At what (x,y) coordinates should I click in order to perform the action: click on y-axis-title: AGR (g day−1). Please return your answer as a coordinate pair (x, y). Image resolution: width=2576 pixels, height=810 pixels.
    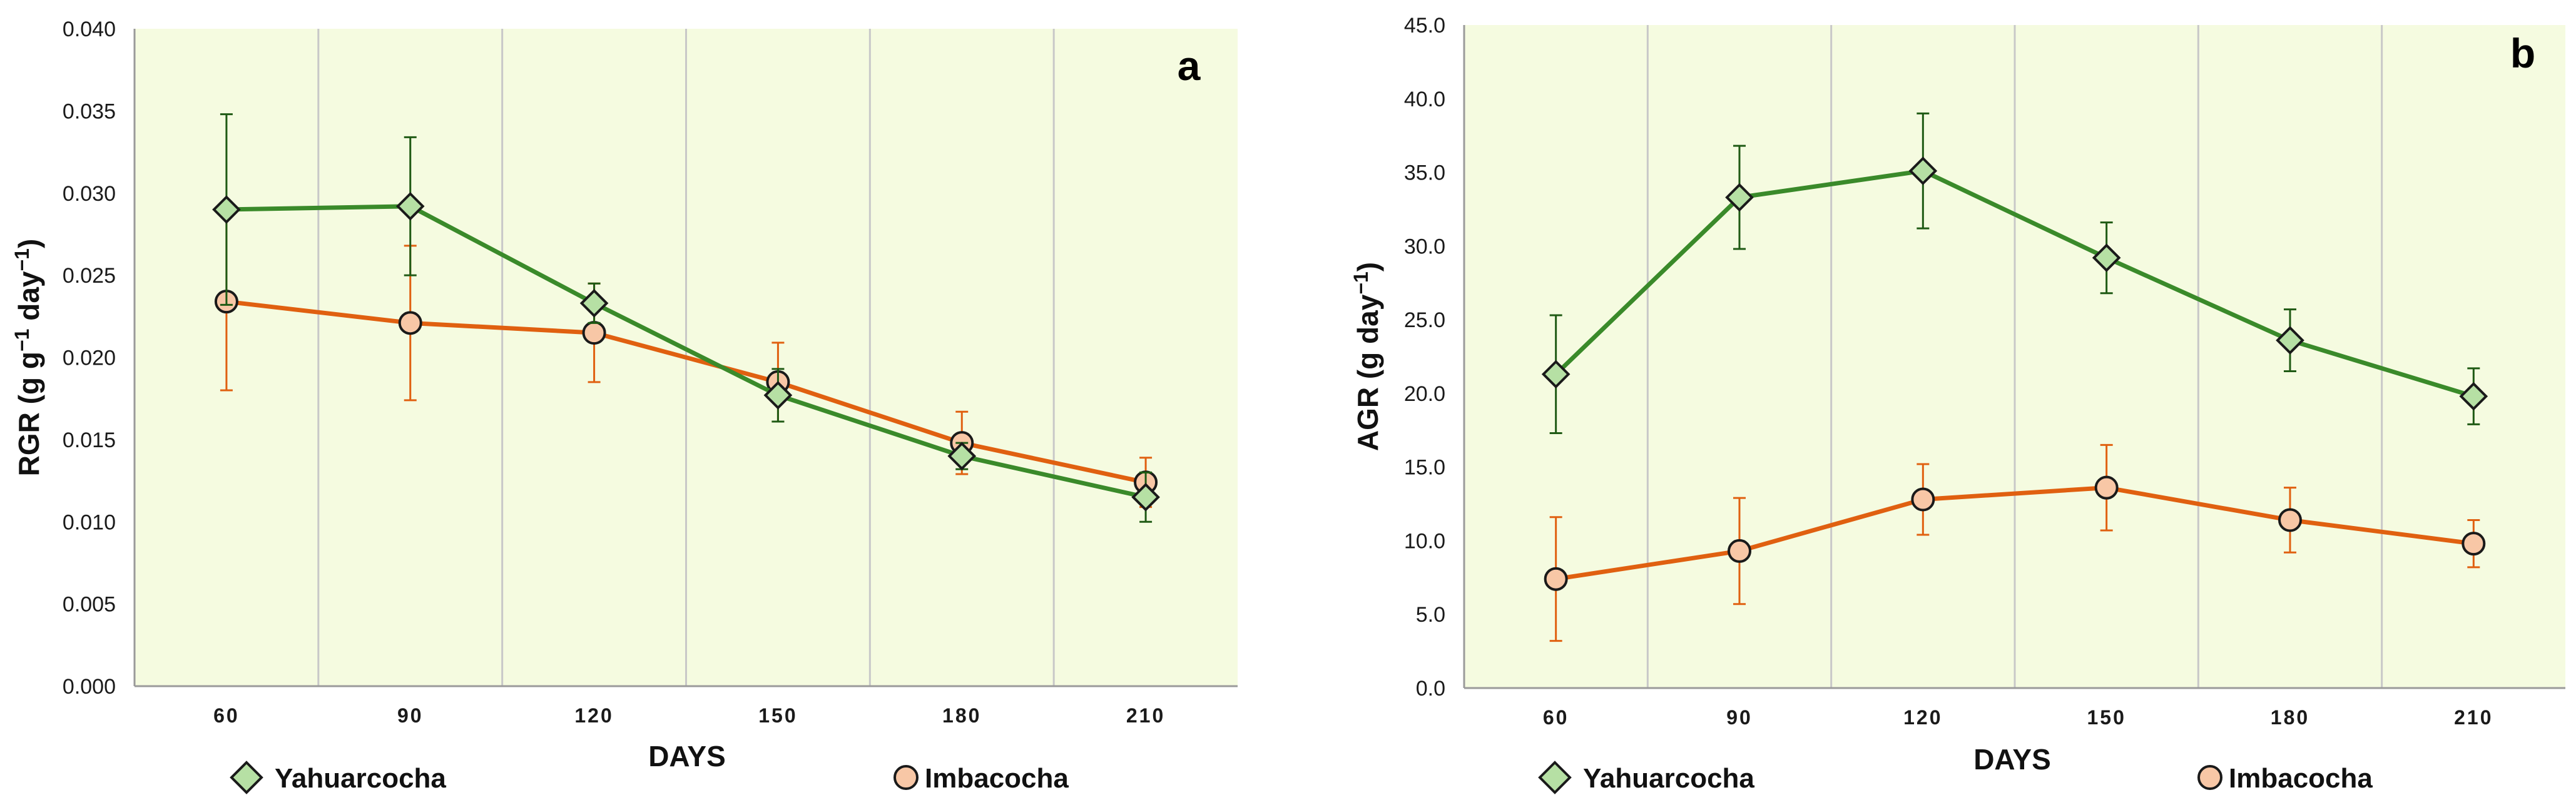
    Looking at the image, I should click on (1367, 356).